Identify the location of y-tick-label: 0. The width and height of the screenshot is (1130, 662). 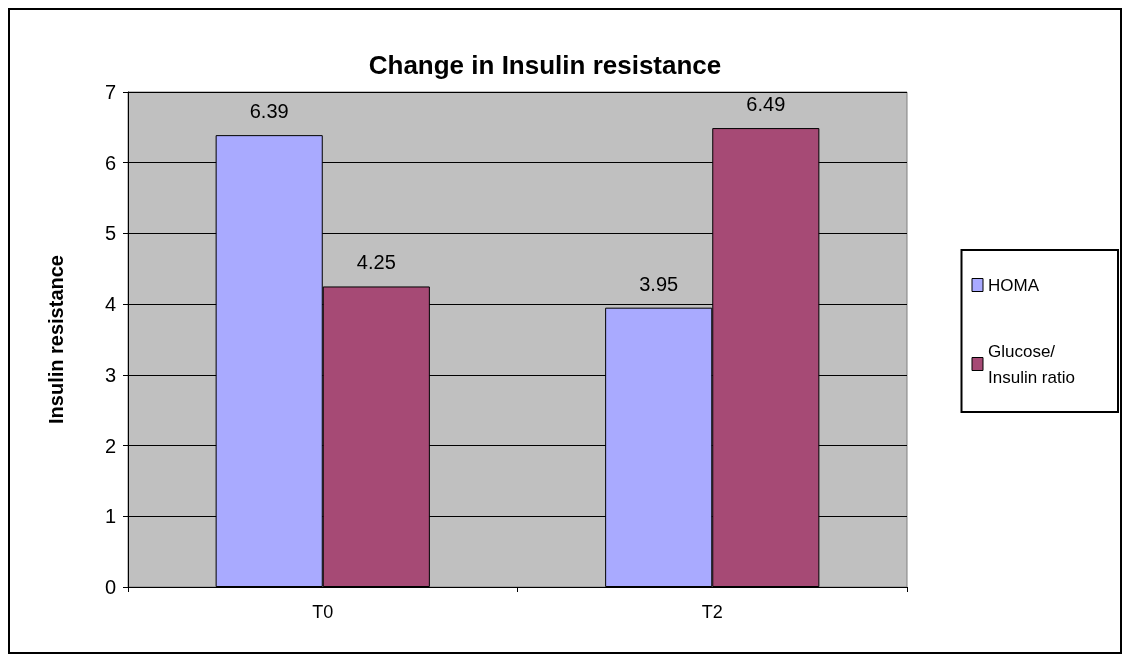
(110, 587).